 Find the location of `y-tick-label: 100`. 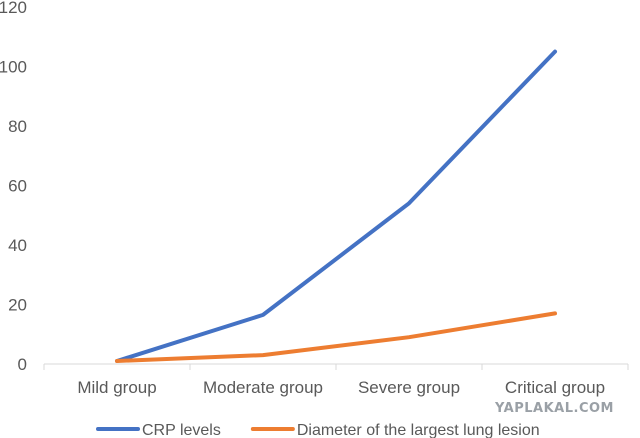

y-tick-label: 100 is located at coordinates (13, 67).